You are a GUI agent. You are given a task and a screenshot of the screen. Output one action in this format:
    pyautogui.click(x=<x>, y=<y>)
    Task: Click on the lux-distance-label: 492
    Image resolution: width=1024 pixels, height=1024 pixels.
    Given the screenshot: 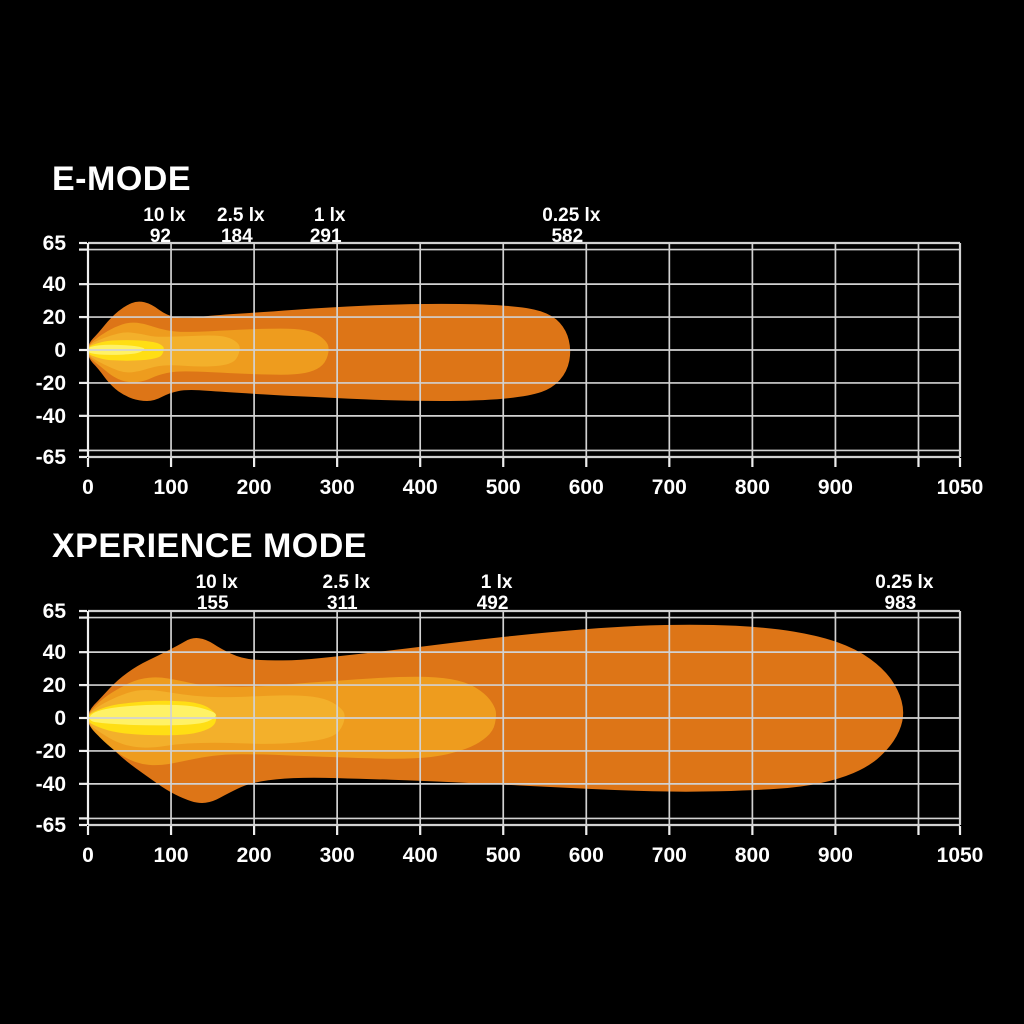 What is the action you would take?
    pyautogui.click(x=493, y=603)
    